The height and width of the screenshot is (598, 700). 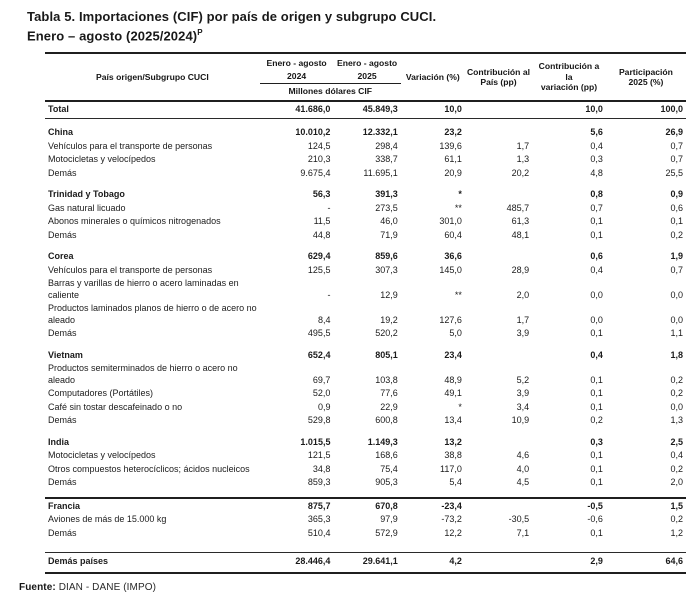 What do you see at coordinates (365, 195) in the screenshot?
I see `table-row: Trinidad y Tobago 56,3 391,3 * 0,8 0,9` at bounding box center [365, 195].